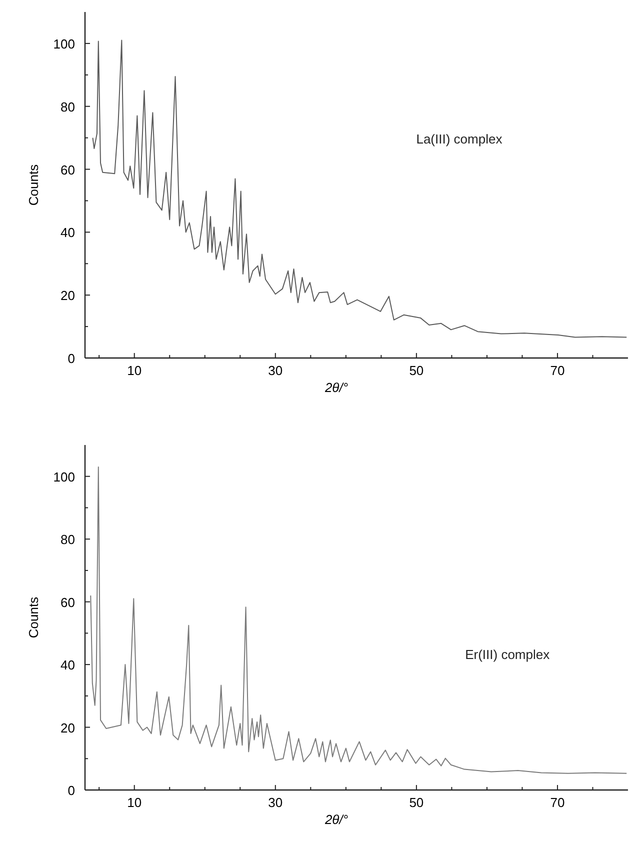 The width and height of the screenshot is (629, 841). What do you see at coordinates (459, 138) in the screenshot?
I see `text: La(III) complex` at bounding box center [459, 138].